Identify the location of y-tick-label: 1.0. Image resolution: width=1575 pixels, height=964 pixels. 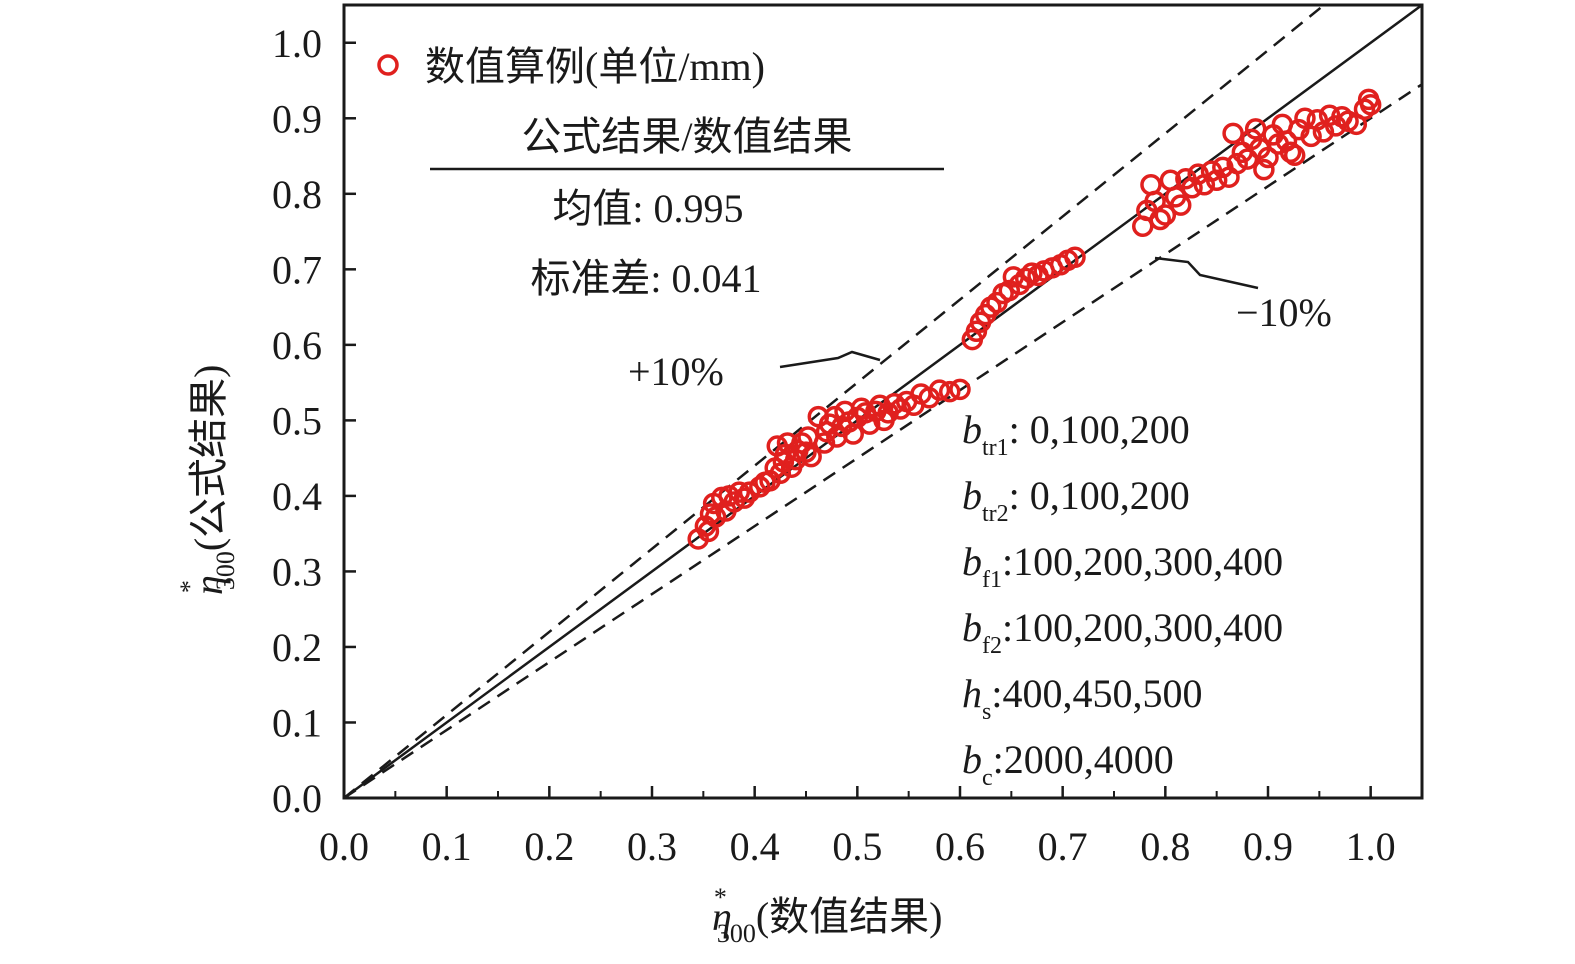
(297, 43).